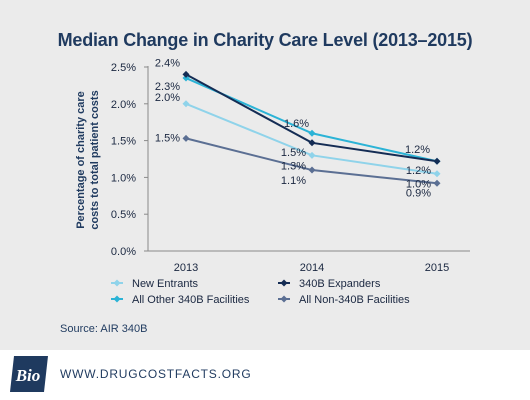 Image resolution: width=530 pixels, height=400 pixels. Describe the element at coordinates (129, 160) in the screenshot. I see `y-ticks: 0.0% 0.5% 1.0% 1.5% 2.0% 2.5%` at that location.